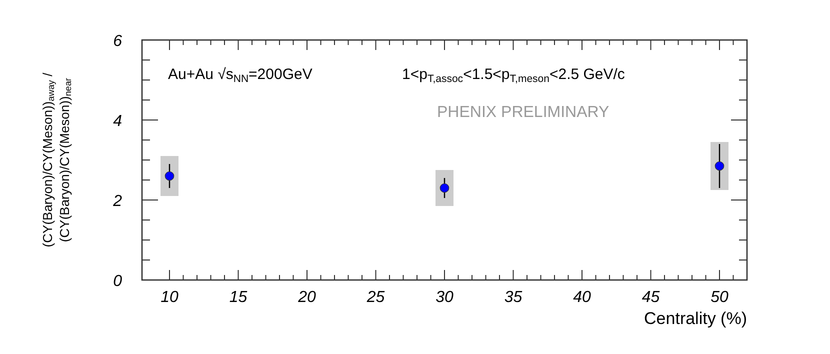 This screenshot has width=830, height=354. What do you see at coordinates (117, 41) in the screenshot?
I see `y-tick-label: 6` at bounding box center [117, 41].